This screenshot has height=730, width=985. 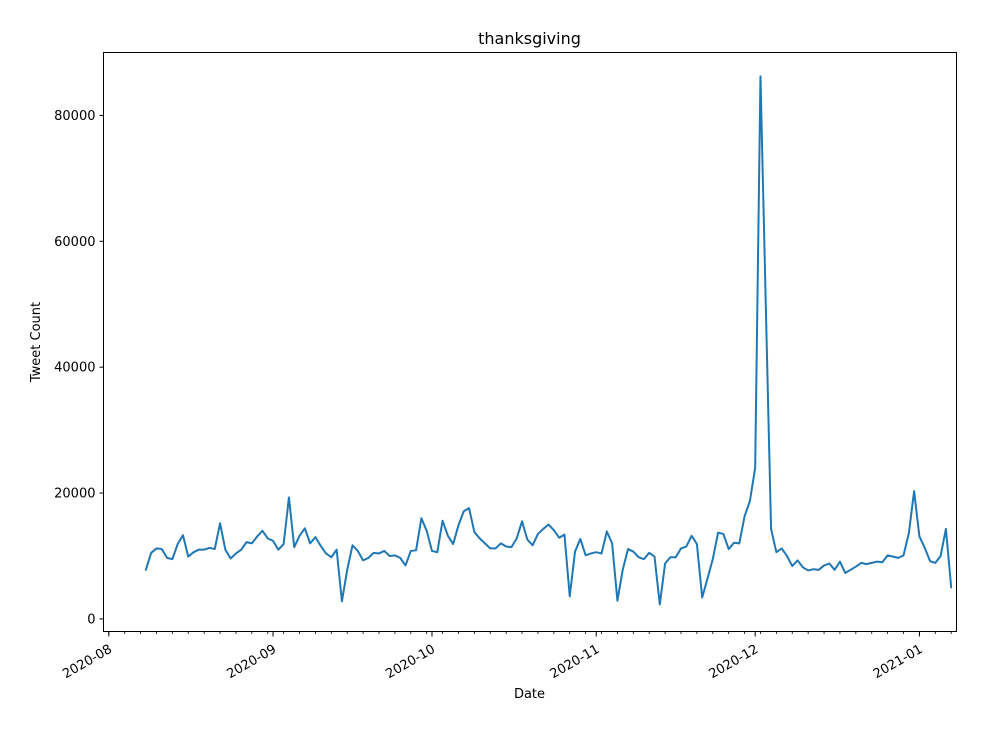 What do you see at coordinates (74, 494) in the screenshot?
I see `y-tick-label: 20000` at bounding box center [74, 494].